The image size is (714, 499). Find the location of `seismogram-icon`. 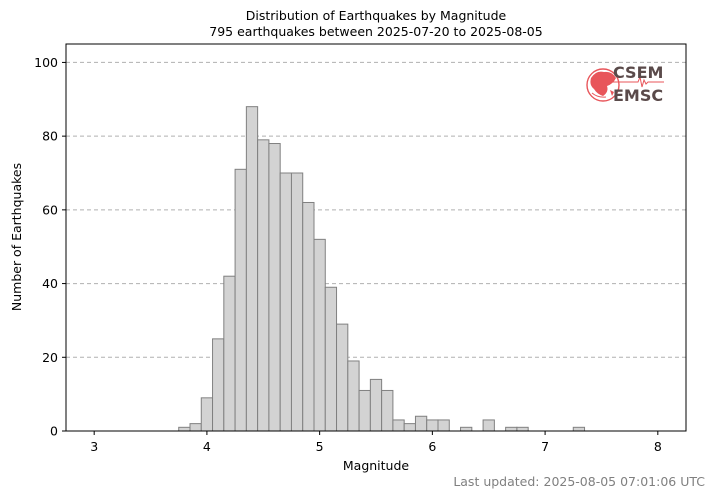

seismogram-icon is located at coordinates (638, 81).